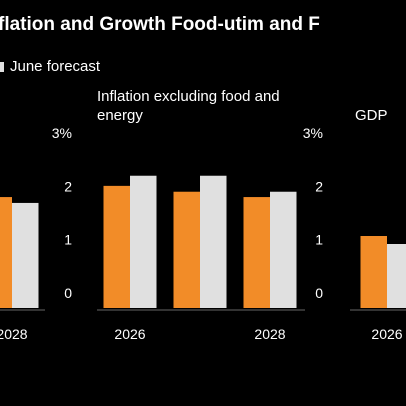  I want to click on chart-title: flation and Growth Food-utim and F, so click(160, 24).